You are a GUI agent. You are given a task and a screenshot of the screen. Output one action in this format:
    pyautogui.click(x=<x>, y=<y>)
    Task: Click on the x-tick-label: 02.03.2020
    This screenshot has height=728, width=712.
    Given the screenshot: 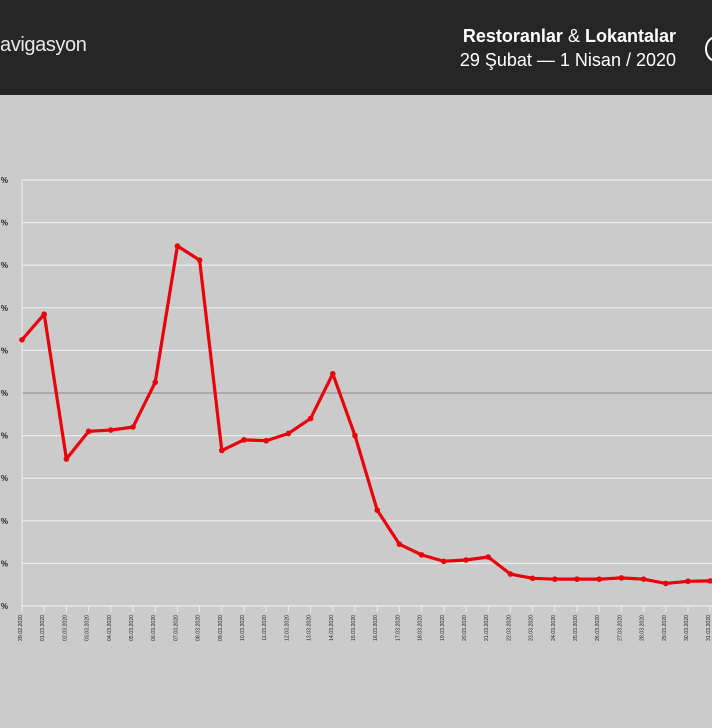 What is the action you would take?
    pyautogui.click(x=65, y=628)
    